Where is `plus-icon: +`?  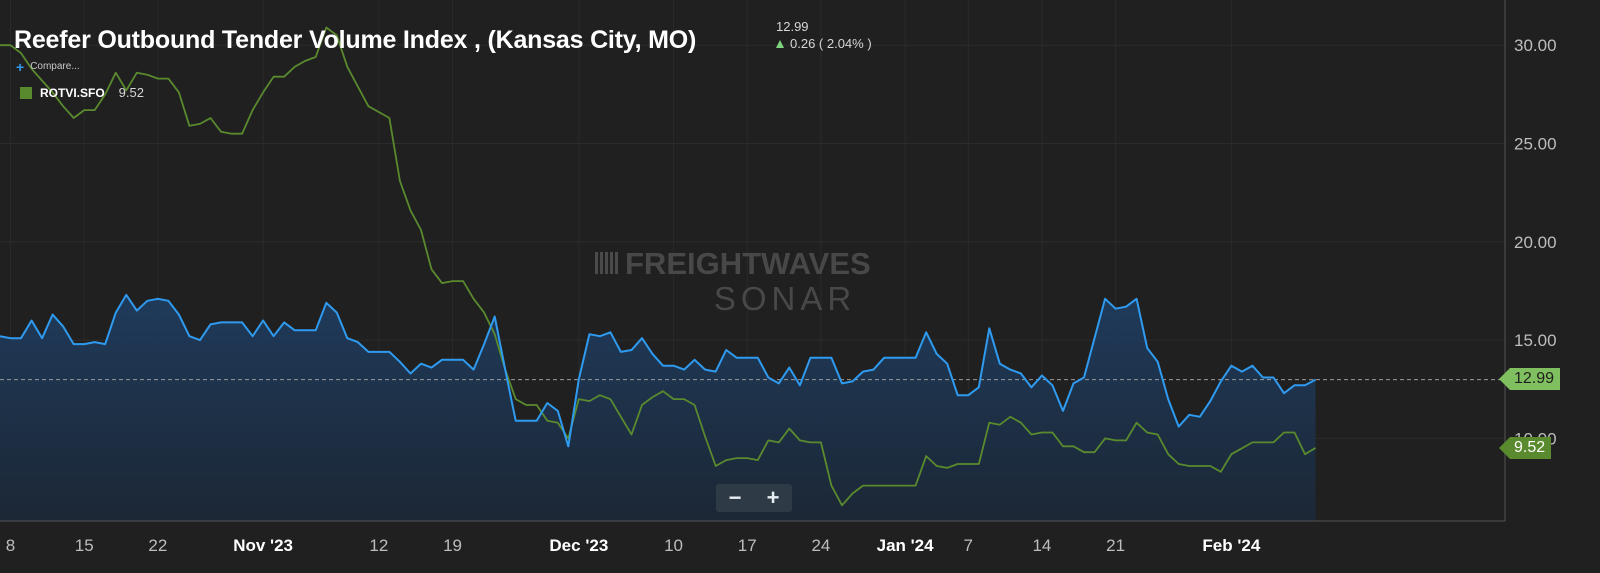 plus-icon: + is located at coordinates (20, 66).